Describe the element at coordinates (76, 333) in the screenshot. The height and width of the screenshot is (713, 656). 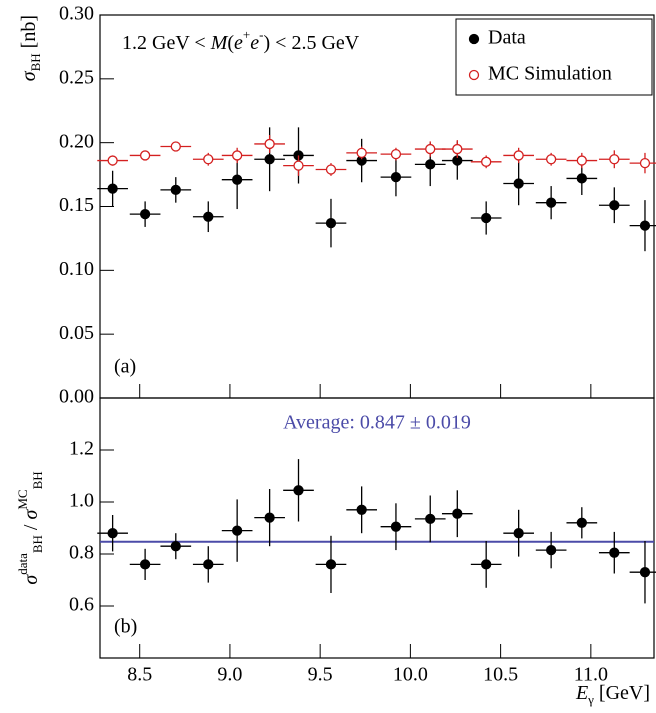
I see `y-tick-label: 0.05` at that location.